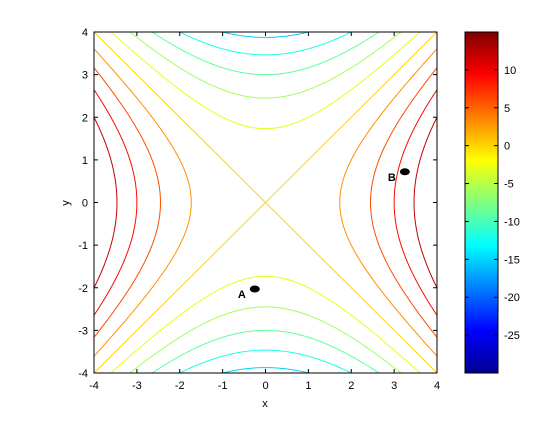 The image size is (560, 425). Describe the element at coordinates (437, 386) in the screenshot. I see `x-tick-label: 4` at that location.